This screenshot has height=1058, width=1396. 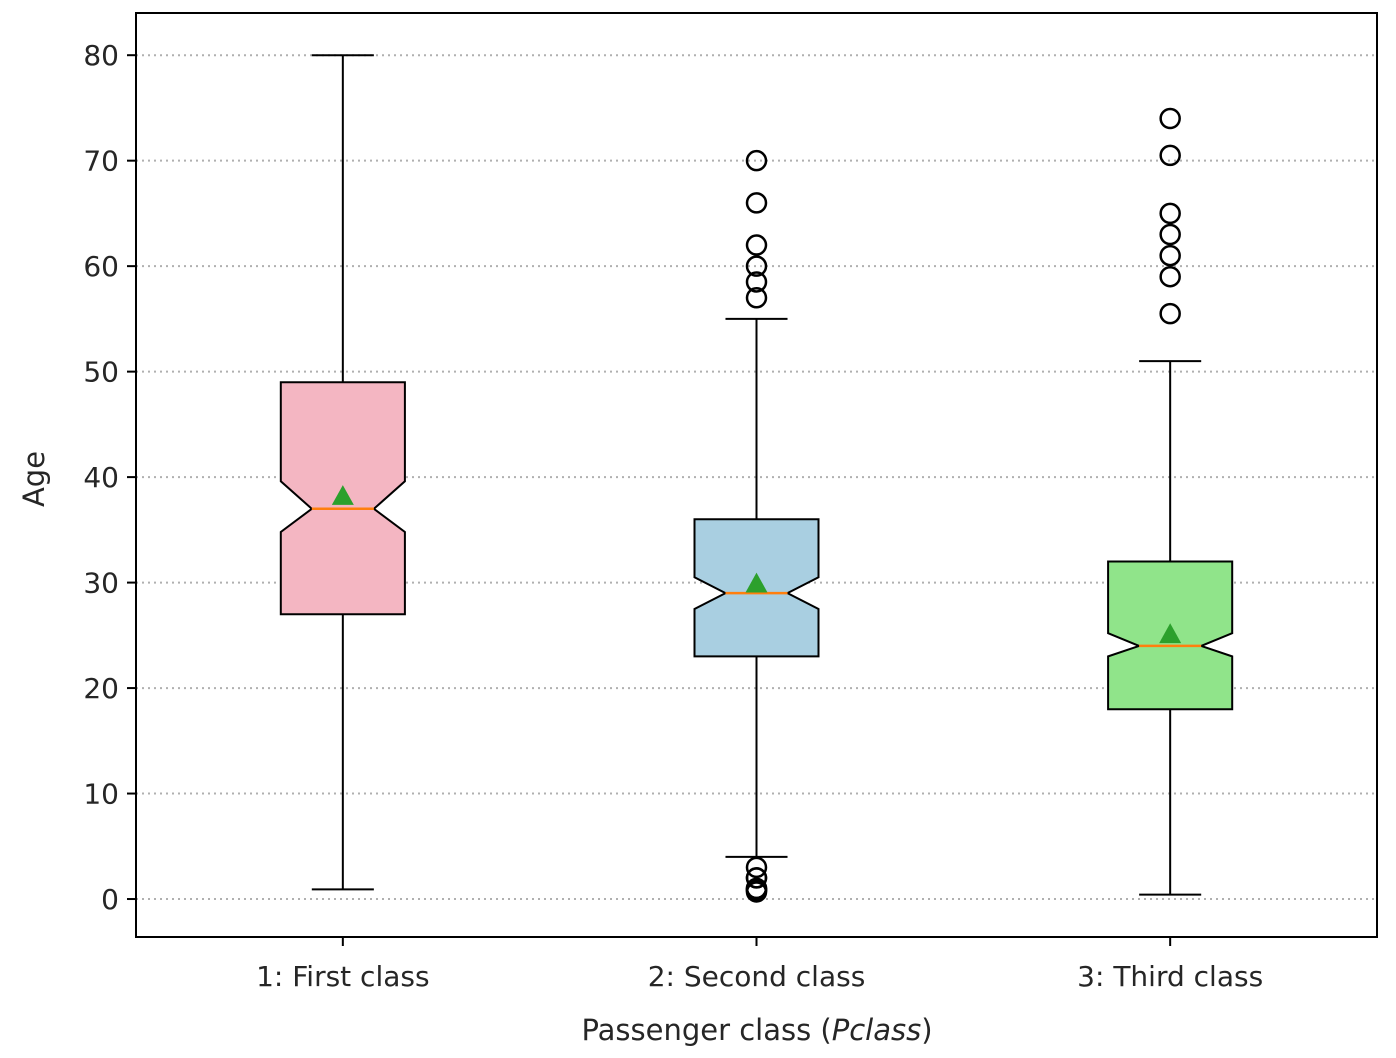 What do you see at coordinates (101, 372) in the screenshot?
I see `y-tick-label: 50` at bounding box center [101, 372].